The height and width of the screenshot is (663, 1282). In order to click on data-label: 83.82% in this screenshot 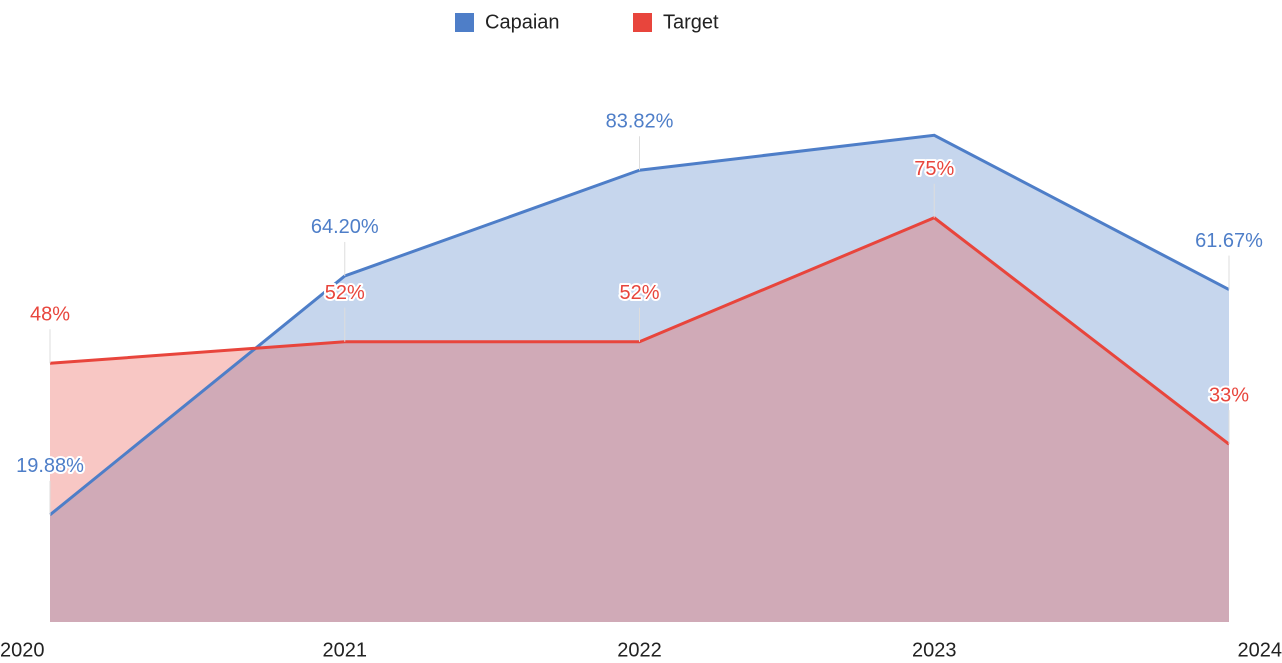, I will do `click(640, 121)`.